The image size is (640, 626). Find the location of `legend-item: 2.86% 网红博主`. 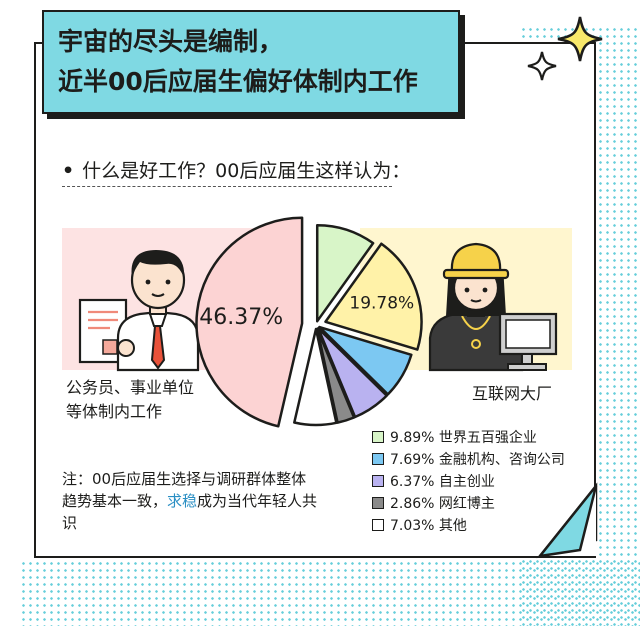

legend-item: 2.86% 网红博主 is located at coordinates (468, 503).